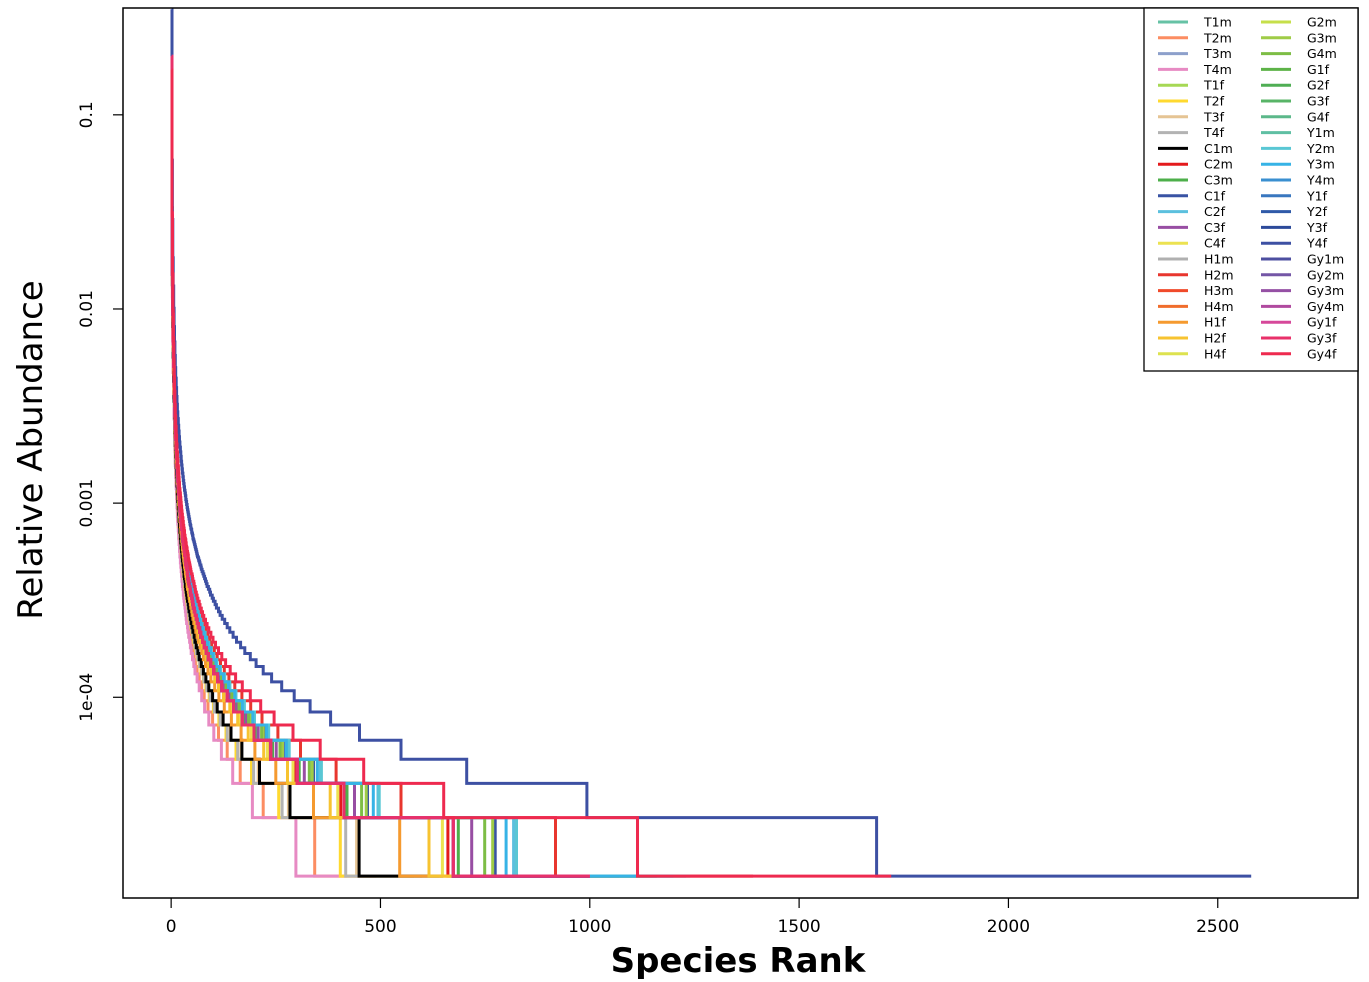 The height and width of the screenshot is (982, 1369). What do you see at coordinates (1322, 353) in the screenshot?
I see `legend-label-gy4f: Gy4f` at bounding box center [1322, 353].